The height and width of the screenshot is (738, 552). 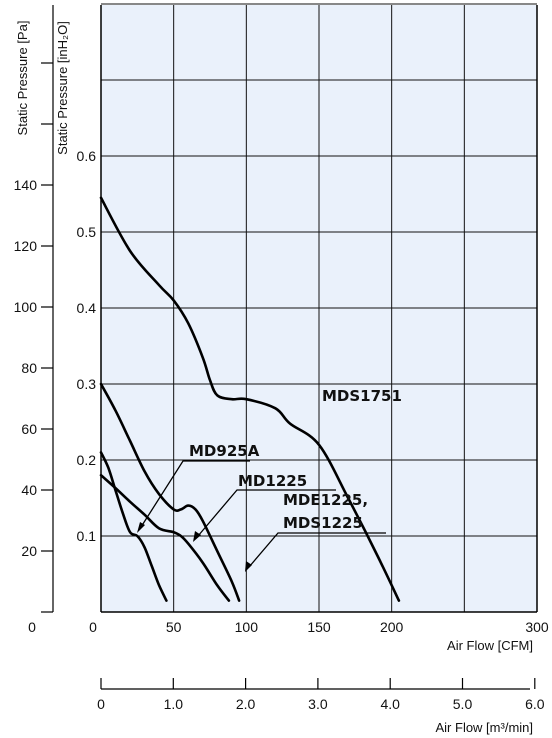 What do you see at coordinates (485, 727) in the screenshot?
I see `x-axis-title-m3min: Air Flow [m³/min]` at bounding box center [485, 727].